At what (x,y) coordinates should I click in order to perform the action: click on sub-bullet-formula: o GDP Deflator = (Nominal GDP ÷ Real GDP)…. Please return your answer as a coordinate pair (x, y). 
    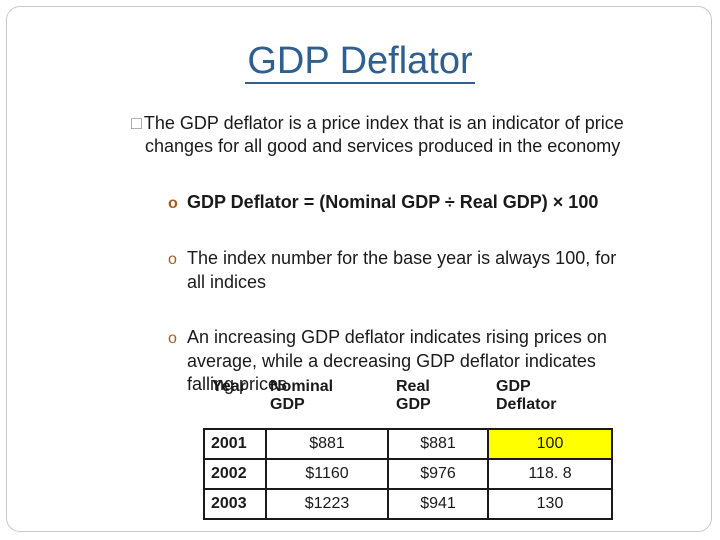
    Looking at the image, I should click on (383, 203).